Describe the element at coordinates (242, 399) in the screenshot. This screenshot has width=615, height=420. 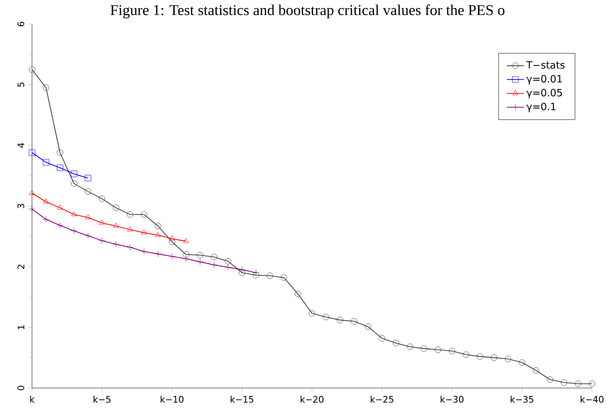
I see `x-tick-label: k−15` at that location.